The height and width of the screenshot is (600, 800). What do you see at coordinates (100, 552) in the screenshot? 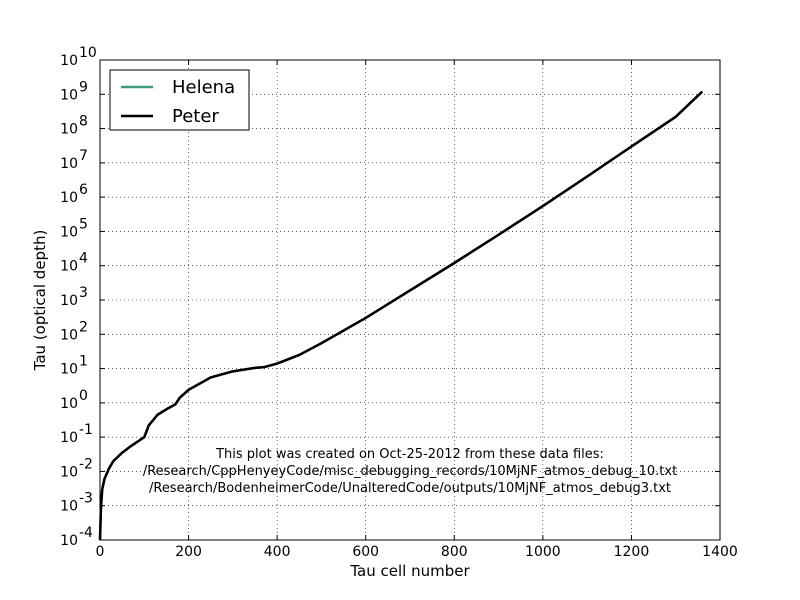
I see `x-tick-label: 0` at bounding box center [100, 552].